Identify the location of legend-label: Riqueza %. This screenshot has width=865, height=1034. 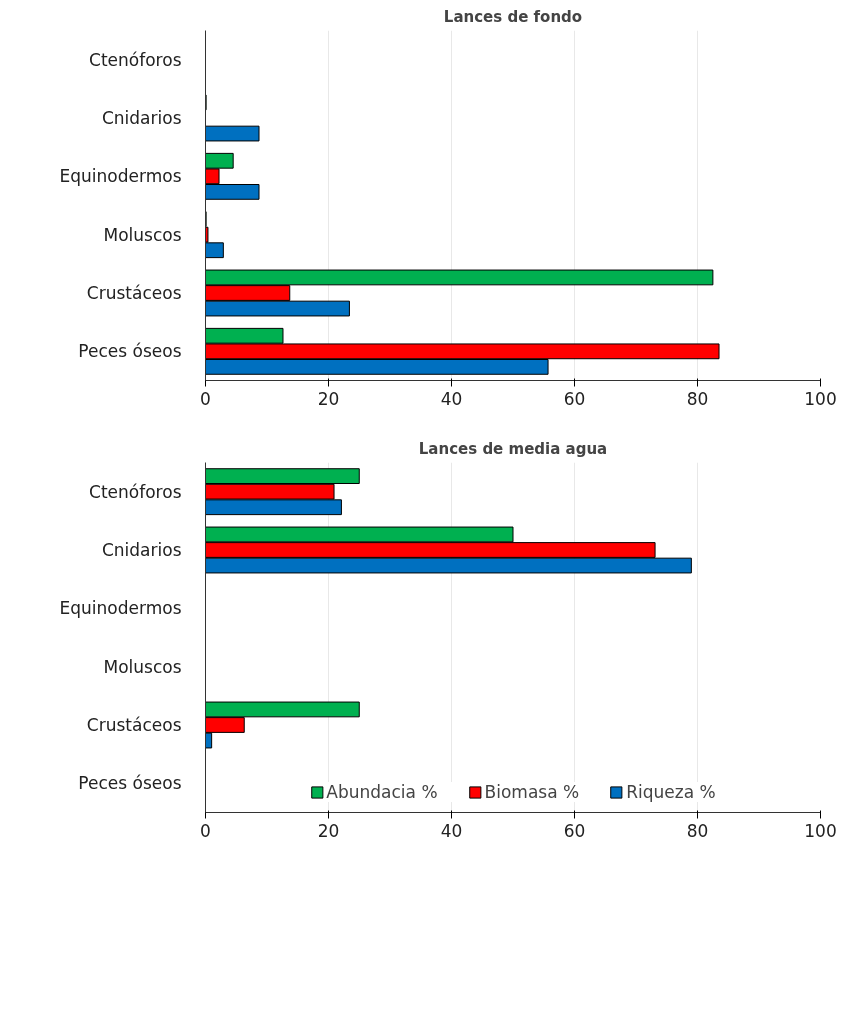
(671, 792).